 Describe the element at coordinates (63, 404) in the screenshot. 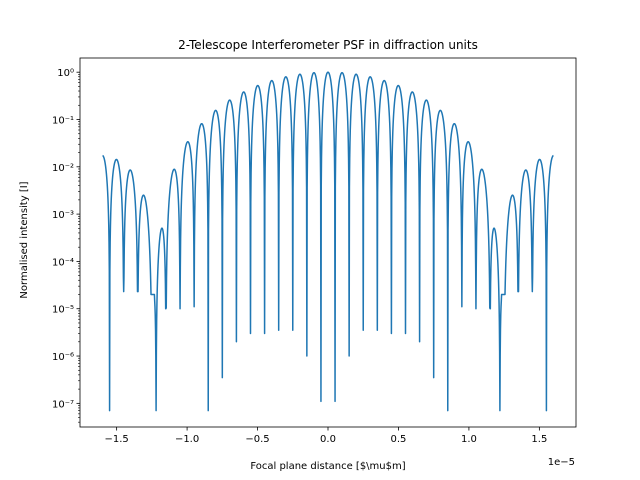

I see `y-tick-label: 10⁻⁷` at that location.